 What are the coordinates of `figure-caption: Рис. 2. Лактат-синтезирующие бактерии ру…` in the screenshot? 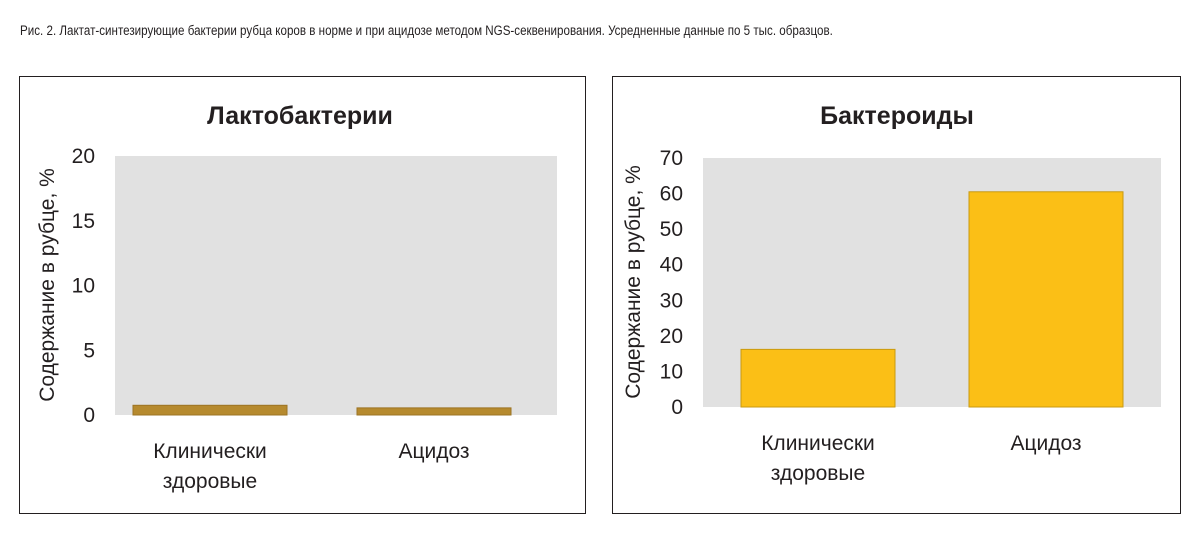 It's located at (426, 30).